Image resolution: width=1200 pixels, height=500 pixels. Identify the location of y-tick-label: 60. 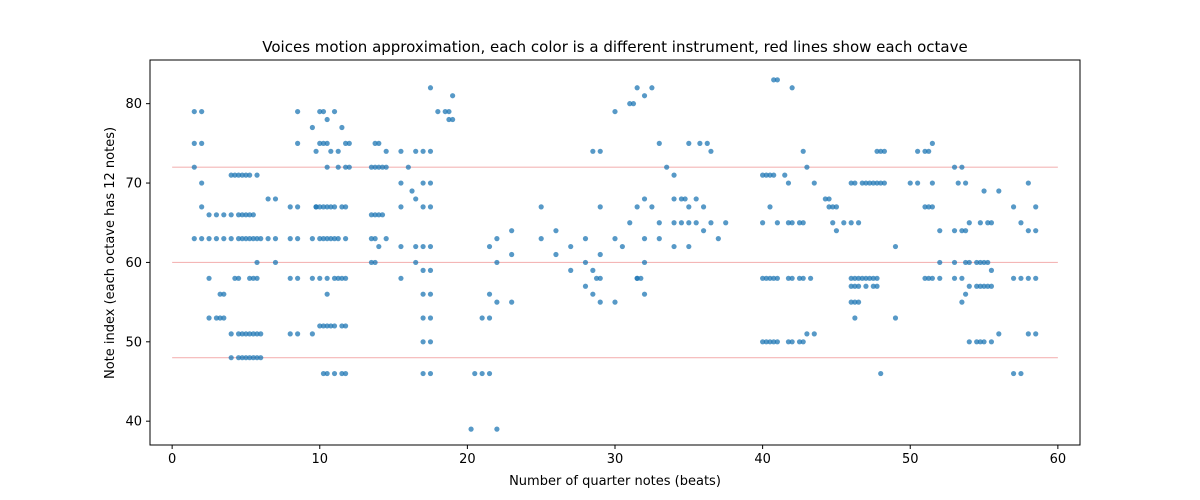
(133, 263).